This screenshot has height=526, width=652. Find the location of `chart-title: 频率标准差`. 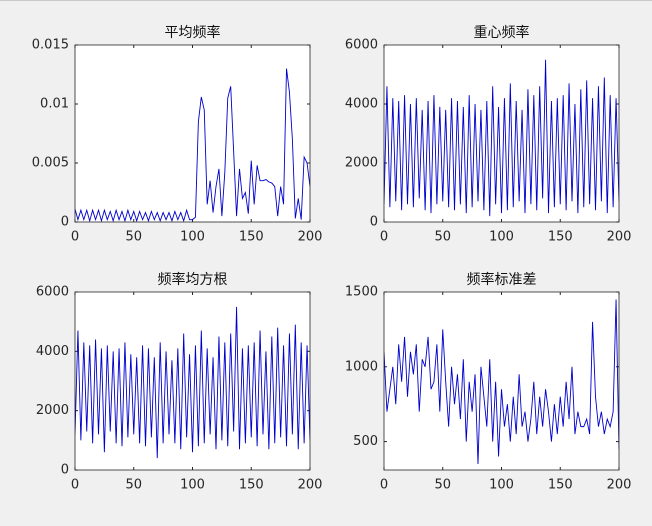

chart-title: 频率标准差 is located at coordinates (502, 279).